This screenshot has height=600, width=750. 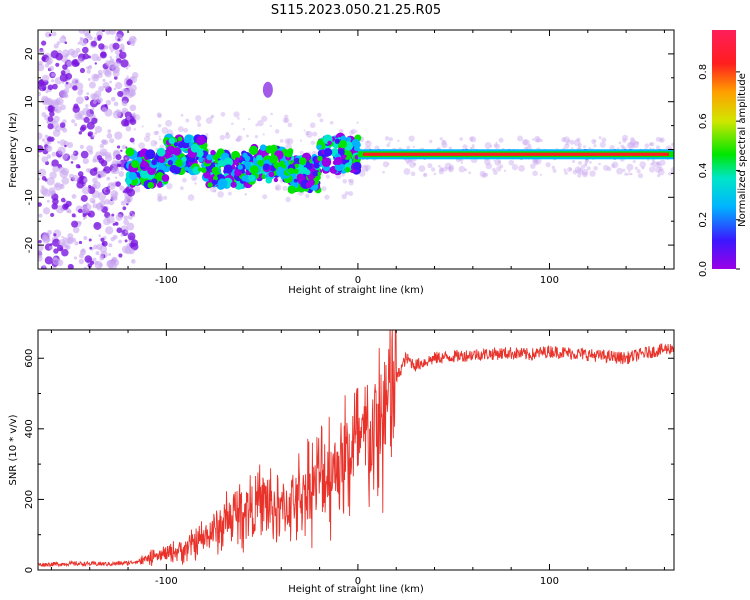 What do you see at coordinates (29, 499) in the screenshot?
I see `y-tick-label: 200` at bounding box center [29, 499].